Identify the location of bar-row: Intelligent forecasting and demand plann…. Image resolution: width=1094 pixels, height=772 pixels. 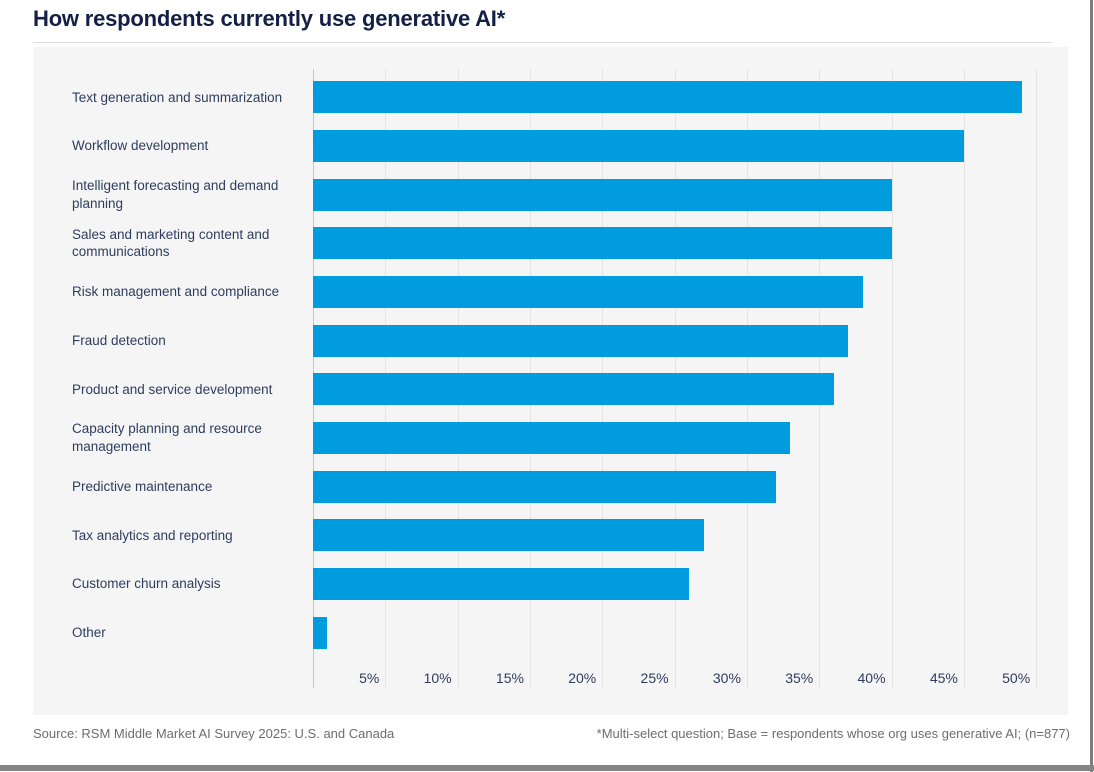
(550, 194).